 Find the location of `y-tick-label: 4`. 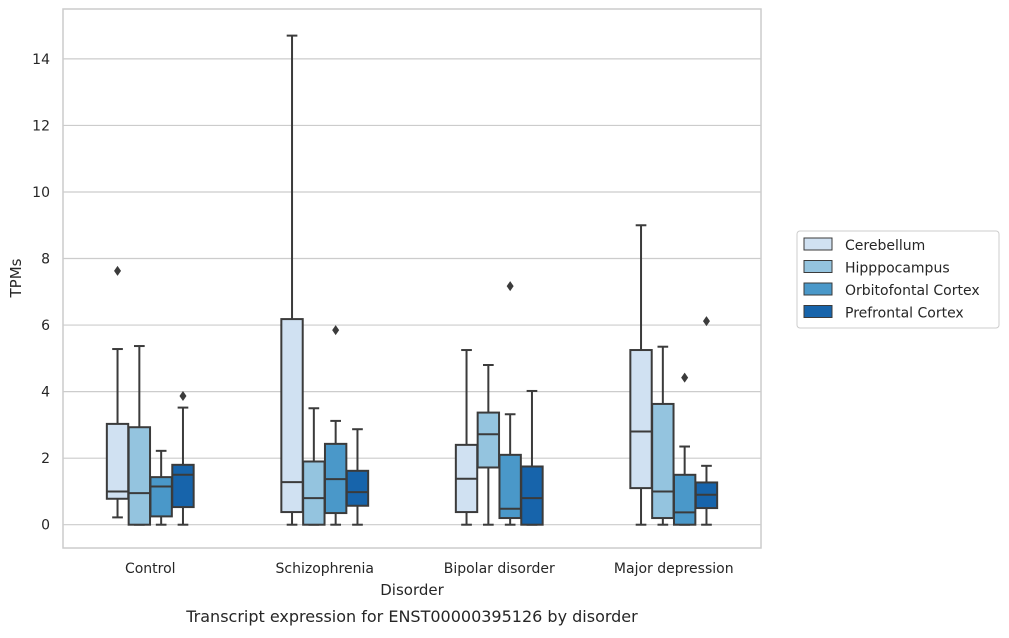

y-tick-label: 4 is located at coordinates (45, 393).